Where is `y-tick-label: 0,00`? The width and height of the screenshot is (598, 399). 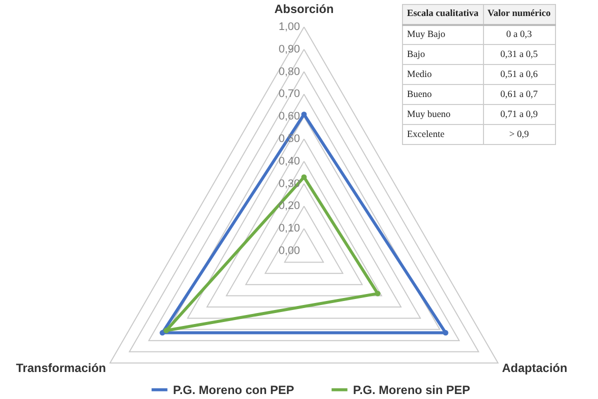 y-tick-label: 0,00 is located at coordinates (289, 251).